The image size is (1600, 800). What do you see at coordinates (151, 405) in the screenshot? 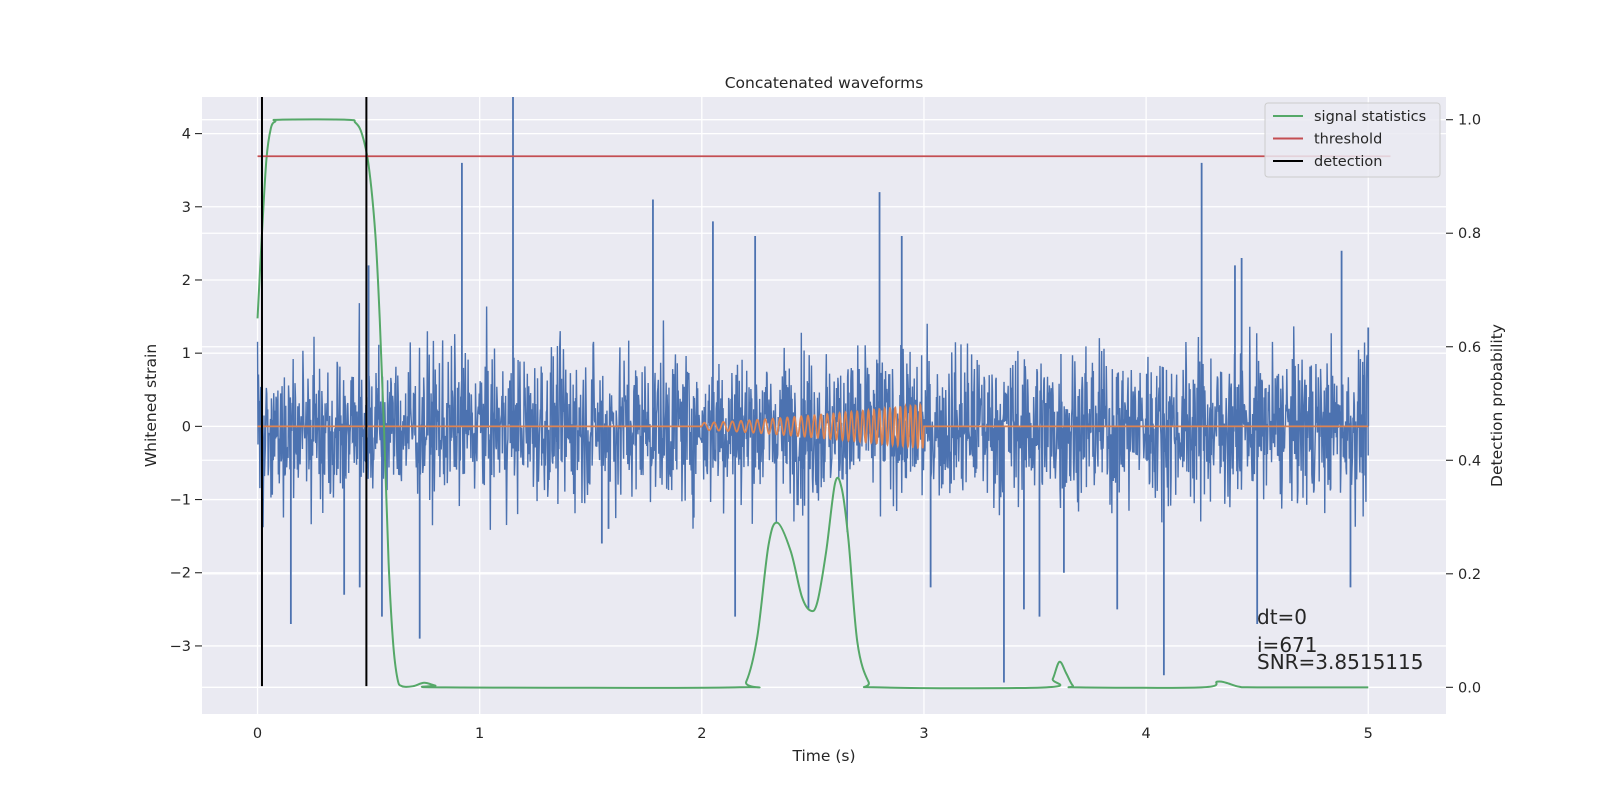
I see `y-axis-label-left: Whitened strain` at bounding box center [151, 405].